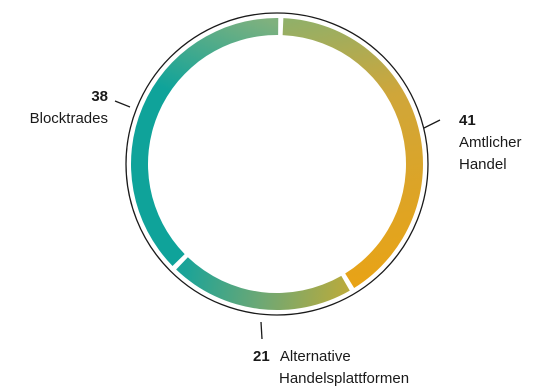 The image size is (538, 391). What do you see at coordinates (344, 378) in the screenshot?
I see `slice-name-line: Handelsplattformen` at bounding box center [344, 378].